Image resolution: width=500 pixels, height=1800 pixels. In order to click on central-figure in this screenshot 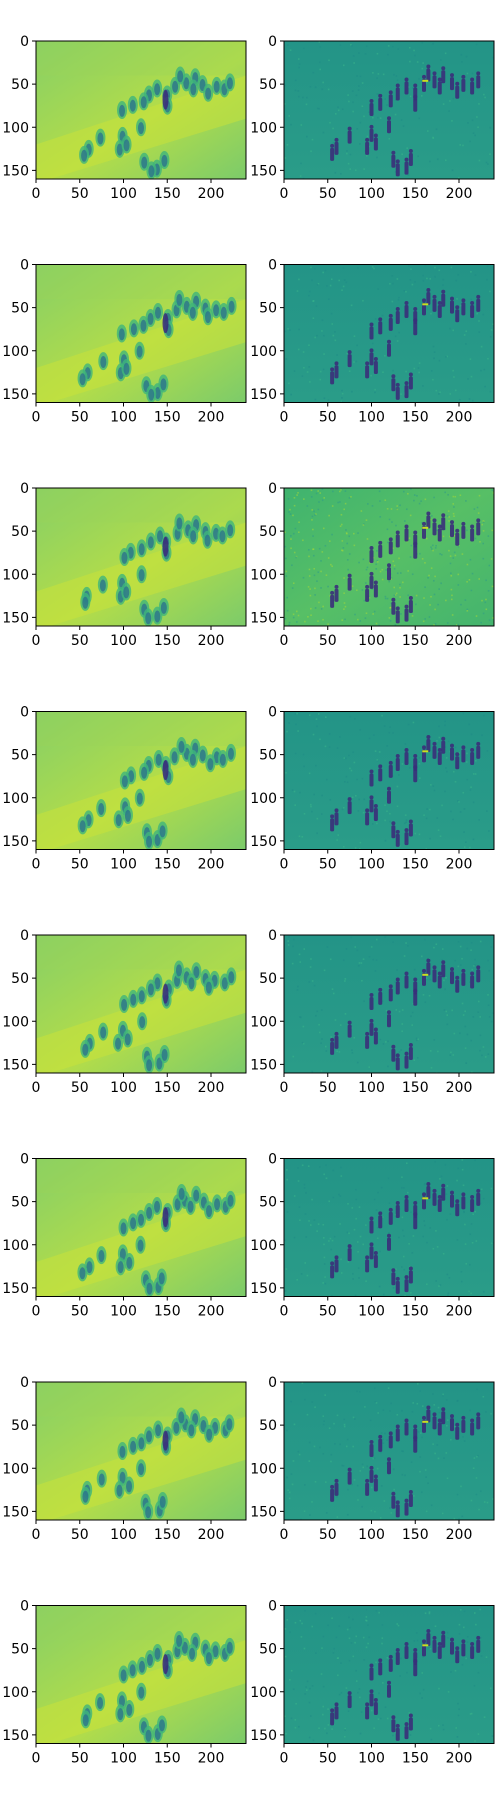, I will do `click(165, 1217)`.